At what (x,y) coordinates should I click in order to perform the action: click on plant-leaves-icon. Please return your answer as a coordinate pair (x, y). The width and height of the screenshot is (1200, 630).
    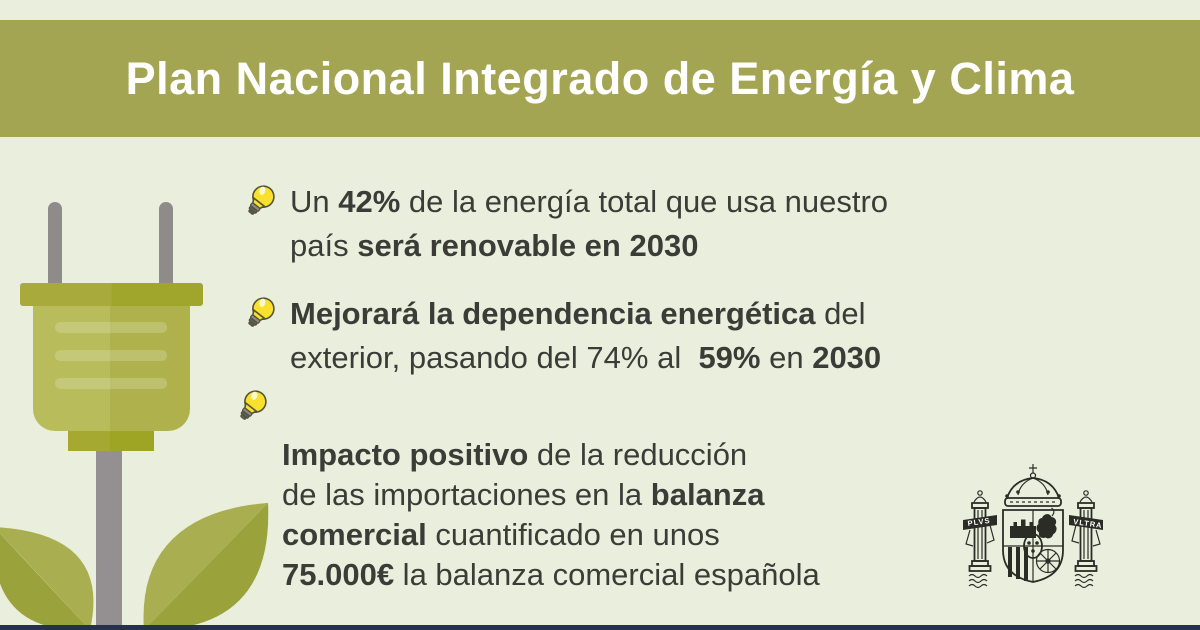
    Looking at the image, I should click on (134, 566).